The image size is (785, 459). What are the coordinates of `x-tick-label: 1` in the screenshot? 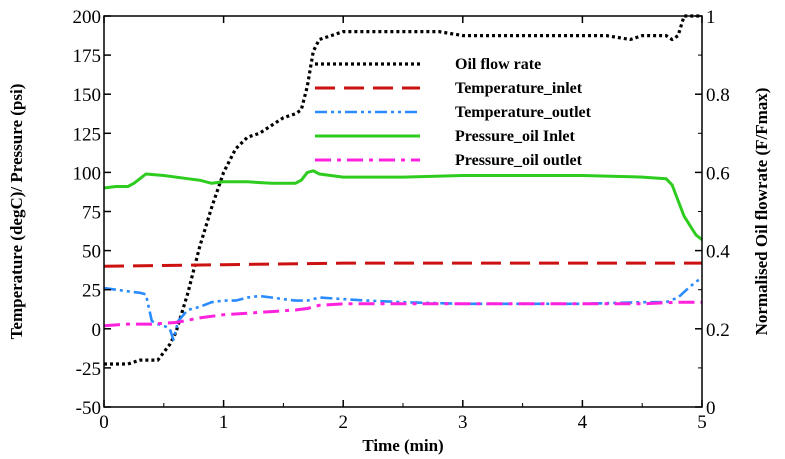 It's located at (224, 422).